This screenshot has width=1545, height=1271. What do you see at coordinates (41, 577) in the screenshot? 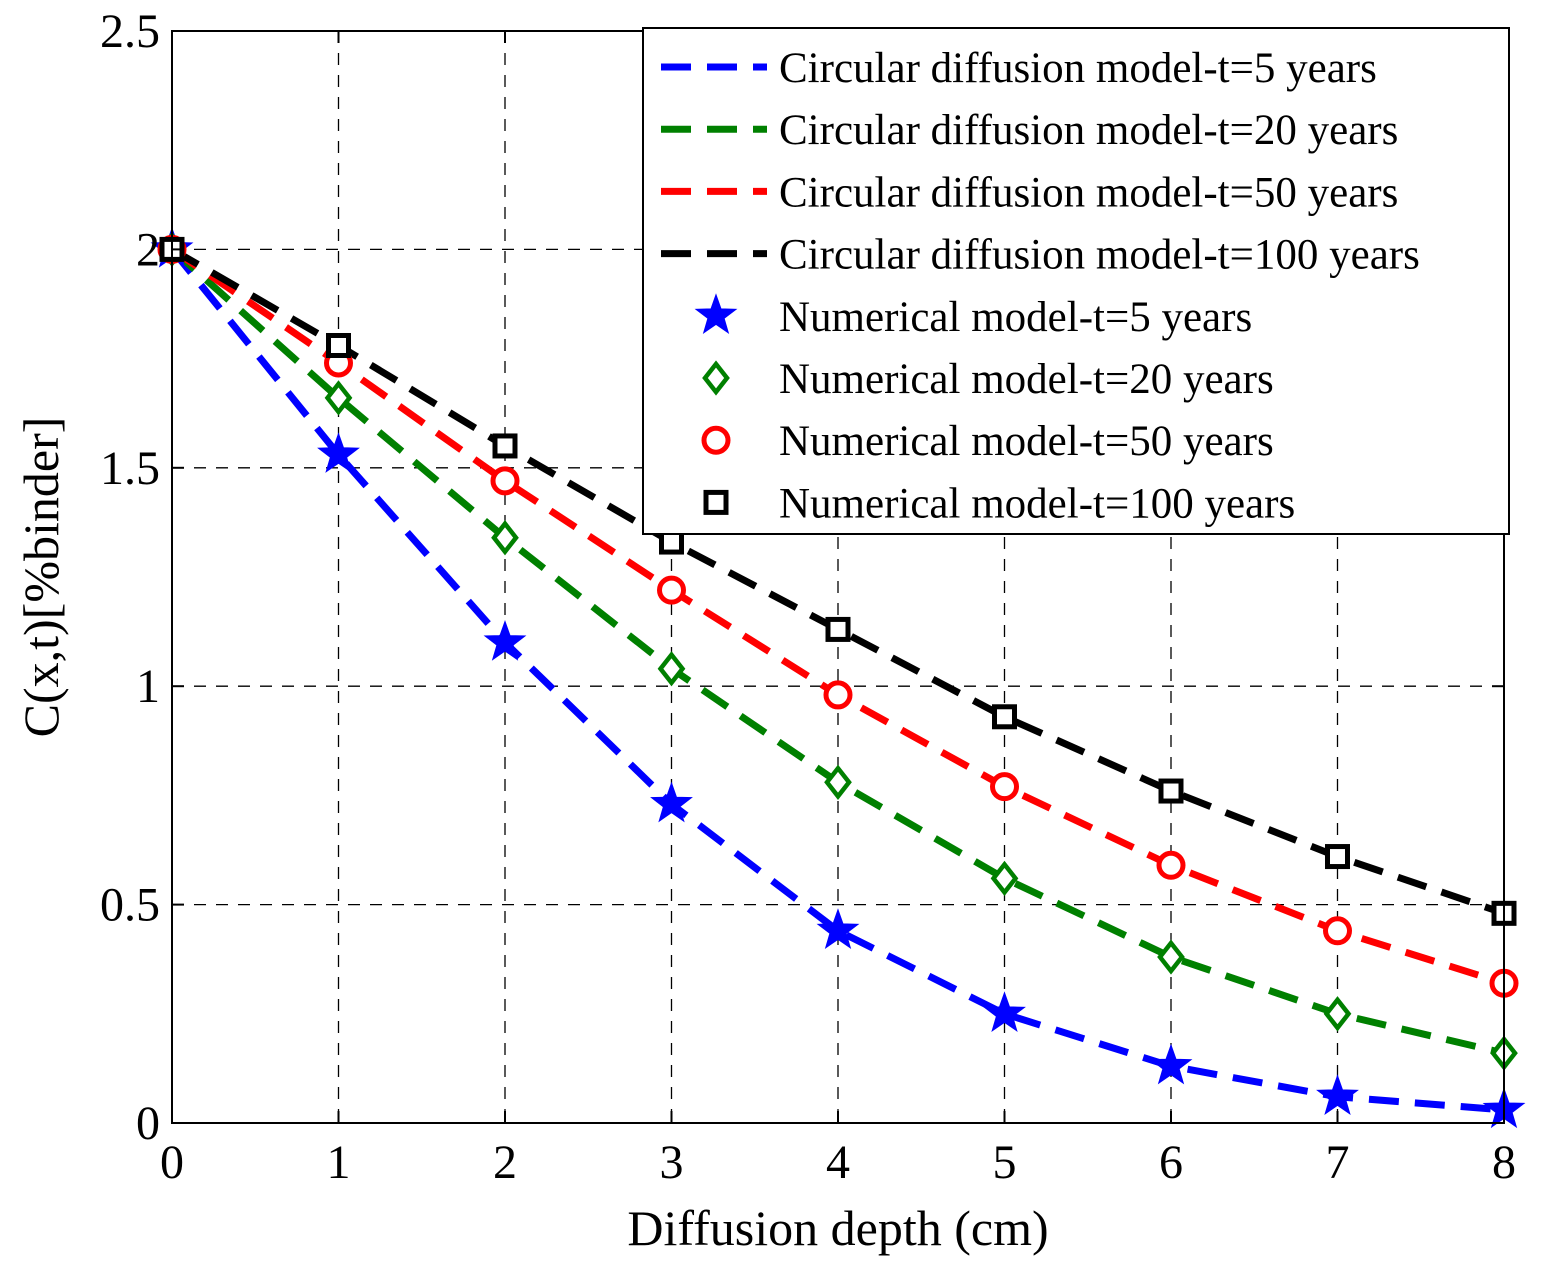
I see `y-axis-label: C(x,t)[%binder]` at bounding box center [41, 577].